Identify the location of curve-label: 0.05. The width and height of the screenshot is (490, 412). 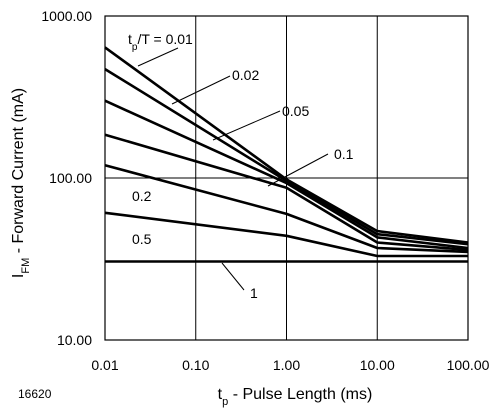
(295, 111).